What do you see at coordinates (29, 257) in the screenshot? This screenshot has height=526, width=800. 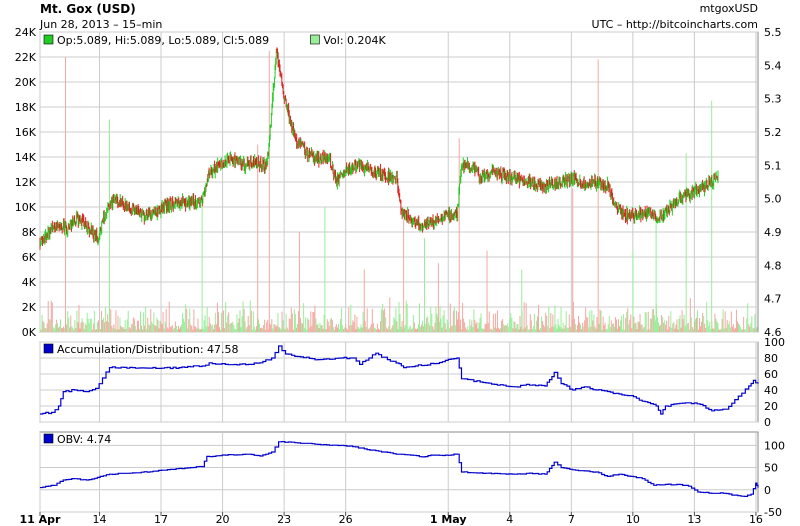 I see `y-left-tick-label: 6K` at bounding box center [29, 257].